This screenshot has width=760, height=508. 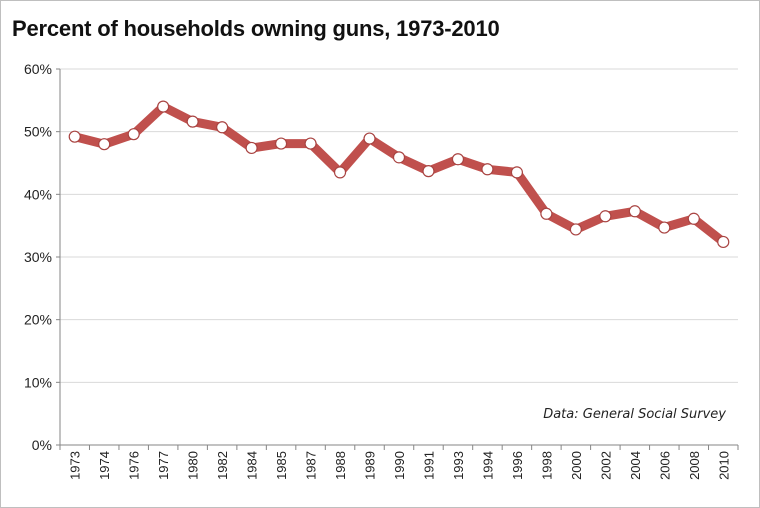 I want to click on x-tick-label: 1976, so click(x=134, y=465).